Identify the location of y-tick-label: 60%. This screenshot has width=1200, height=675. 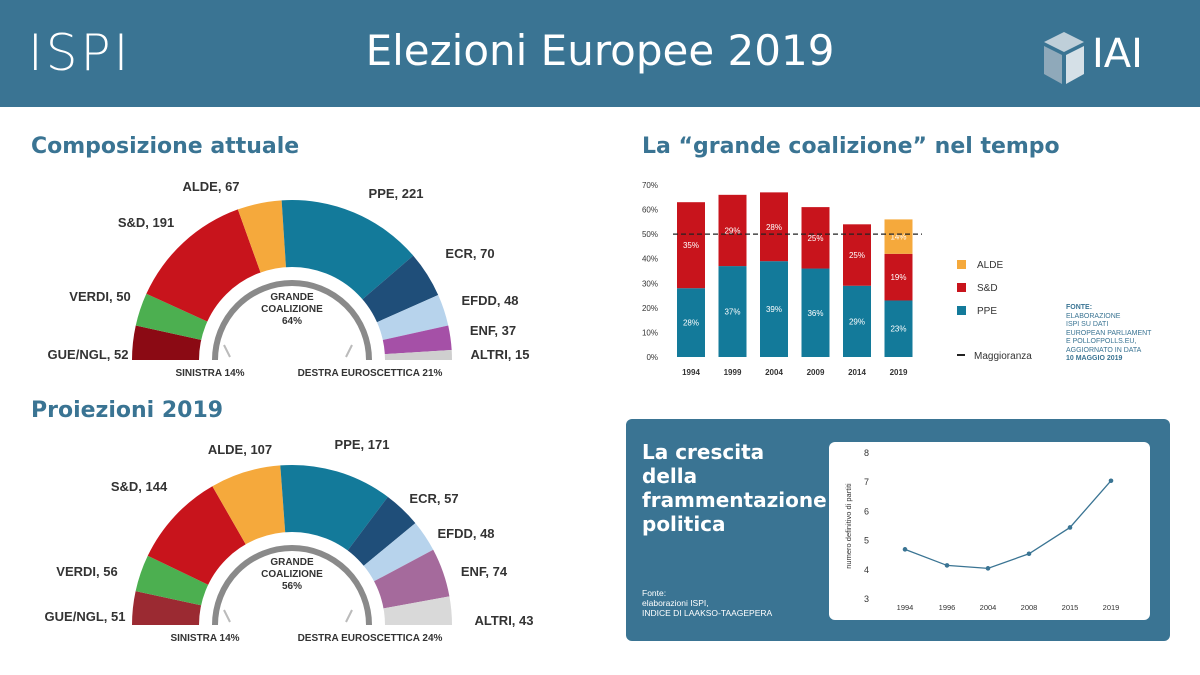
(650, 210).